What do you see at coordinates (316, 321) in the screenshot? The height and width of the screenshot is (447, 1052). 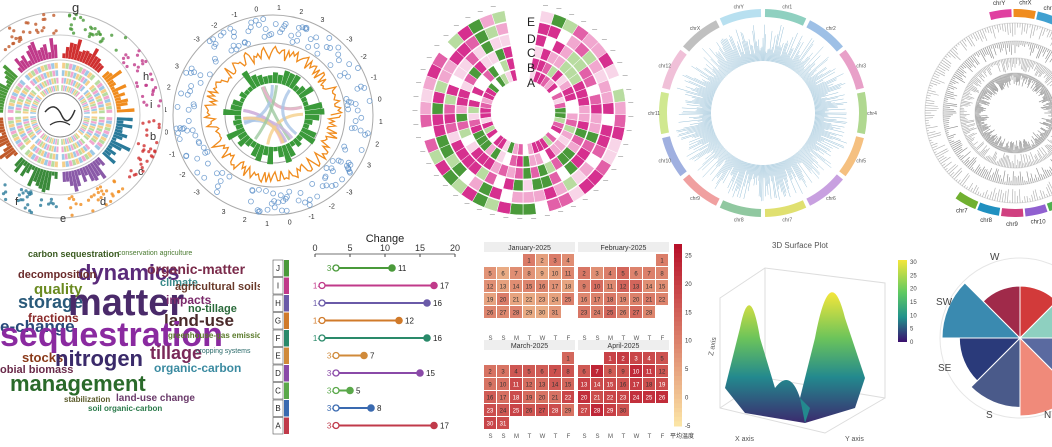 I see `lollipop-start-label: 1-` at bounding box center [316, 321].